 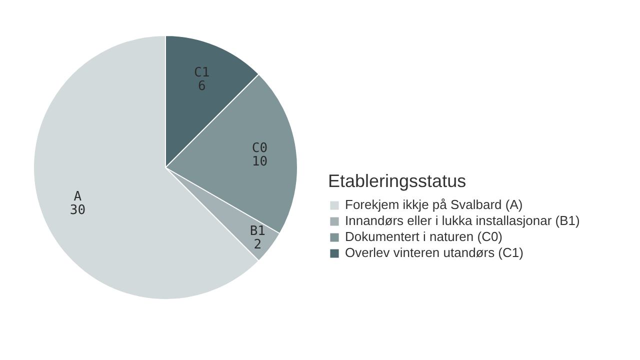 What do you see at coordinates (78, 204) in the screenshot?
I see `data-label: A 30` at bounding box center [78, 204].